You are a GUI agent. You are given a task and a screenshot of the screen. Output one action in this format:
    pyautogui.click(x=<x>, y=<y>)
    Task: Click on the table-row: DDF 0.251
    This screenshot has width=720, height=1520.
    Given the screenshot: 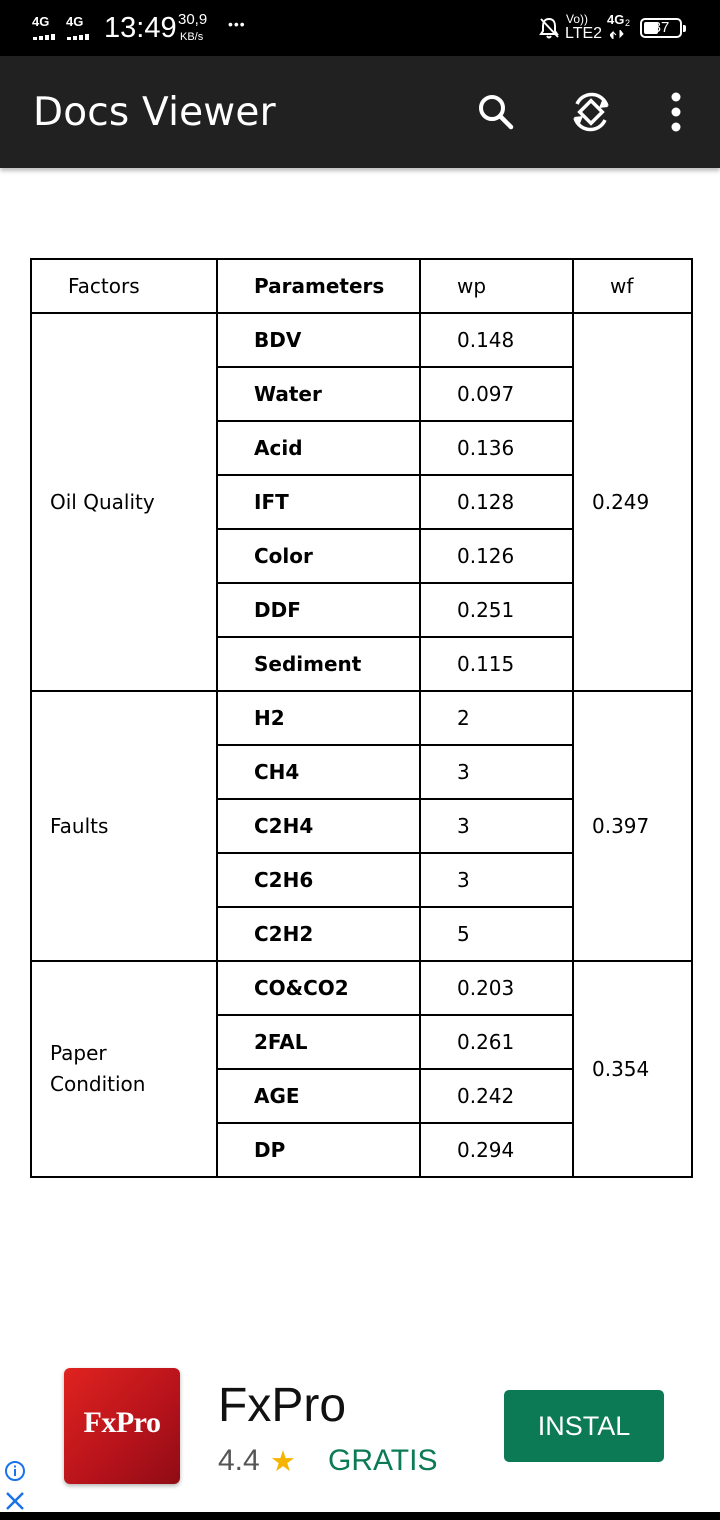 What is the action you would take?
    pyautogui.click(x=361, y=610)
    